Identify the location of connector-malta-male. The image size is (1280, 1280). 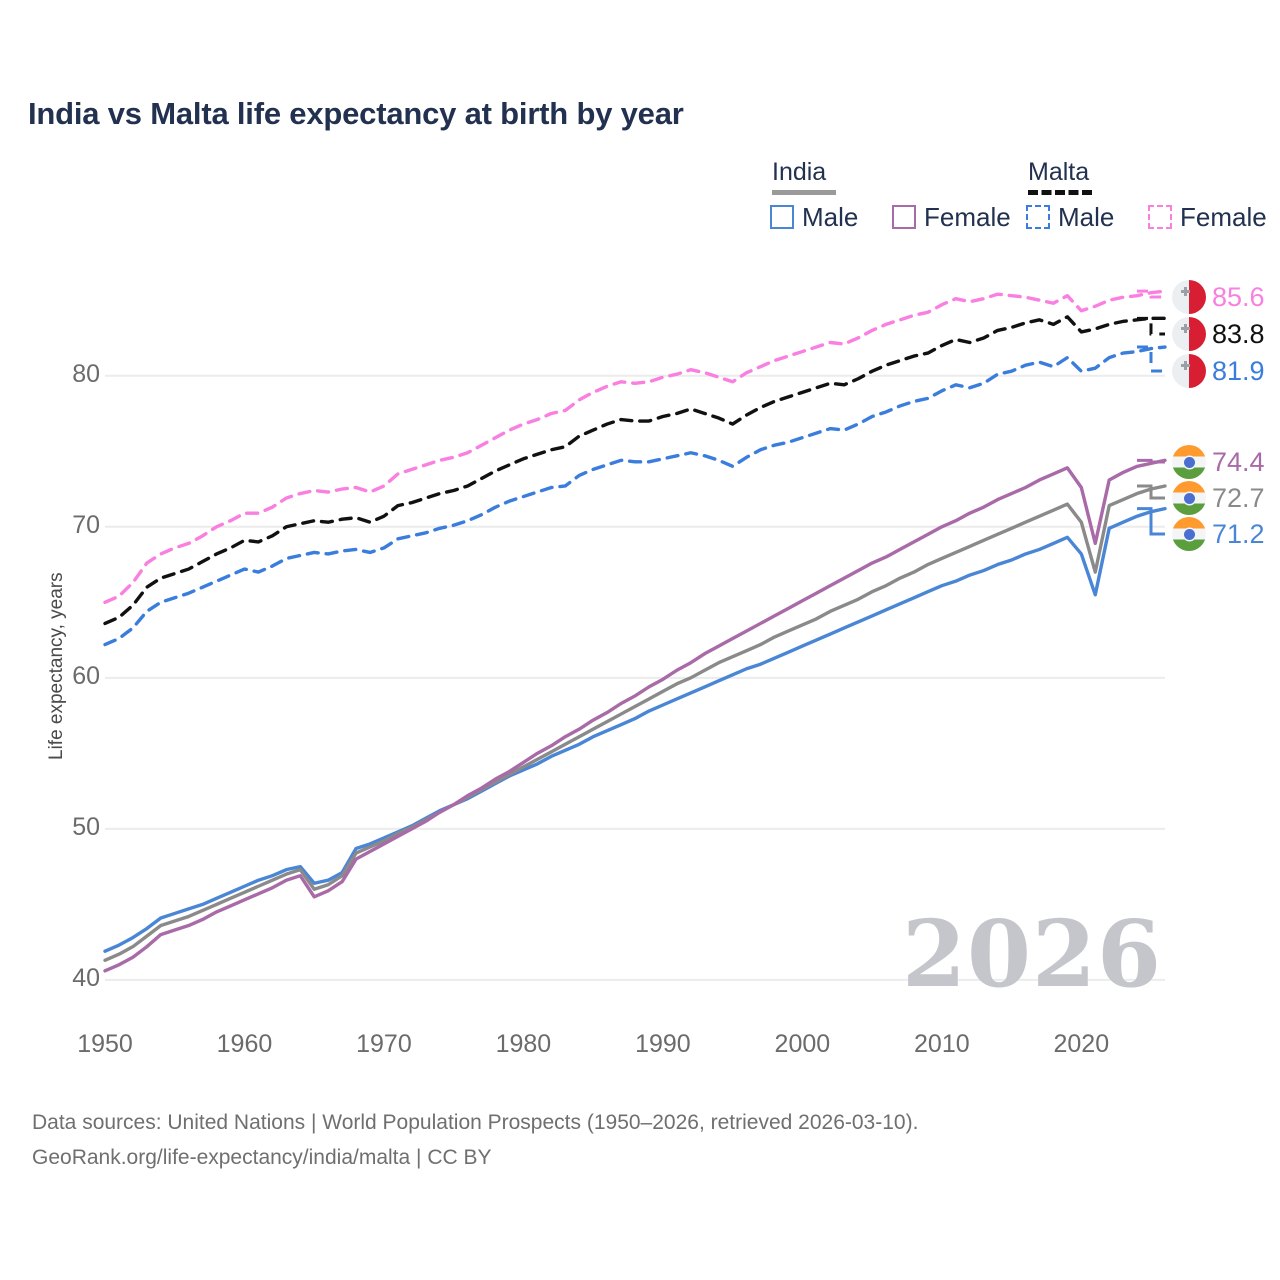
(1151, 359).